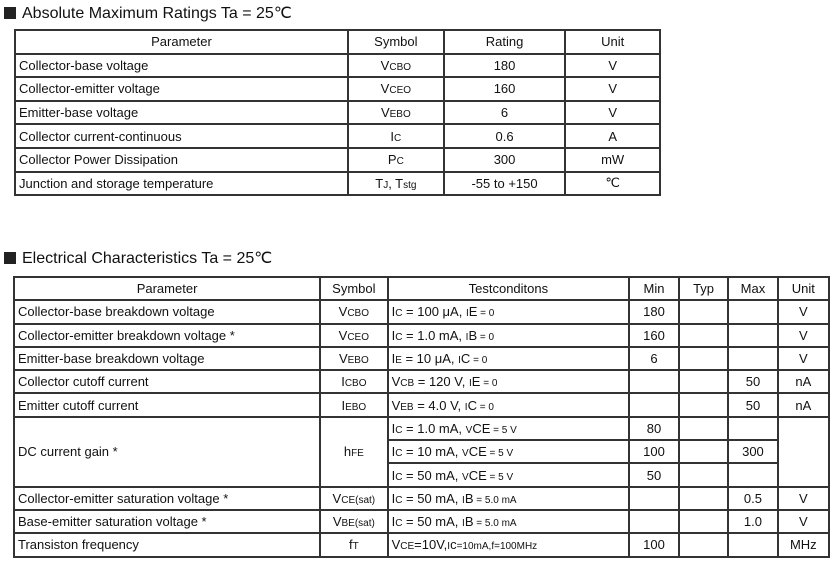 Image resolution: width=833 pixels, height=584 pixels. Describe the element at coordinates (407, 407) in the screenshot. I see `subscript: EB` at that location.